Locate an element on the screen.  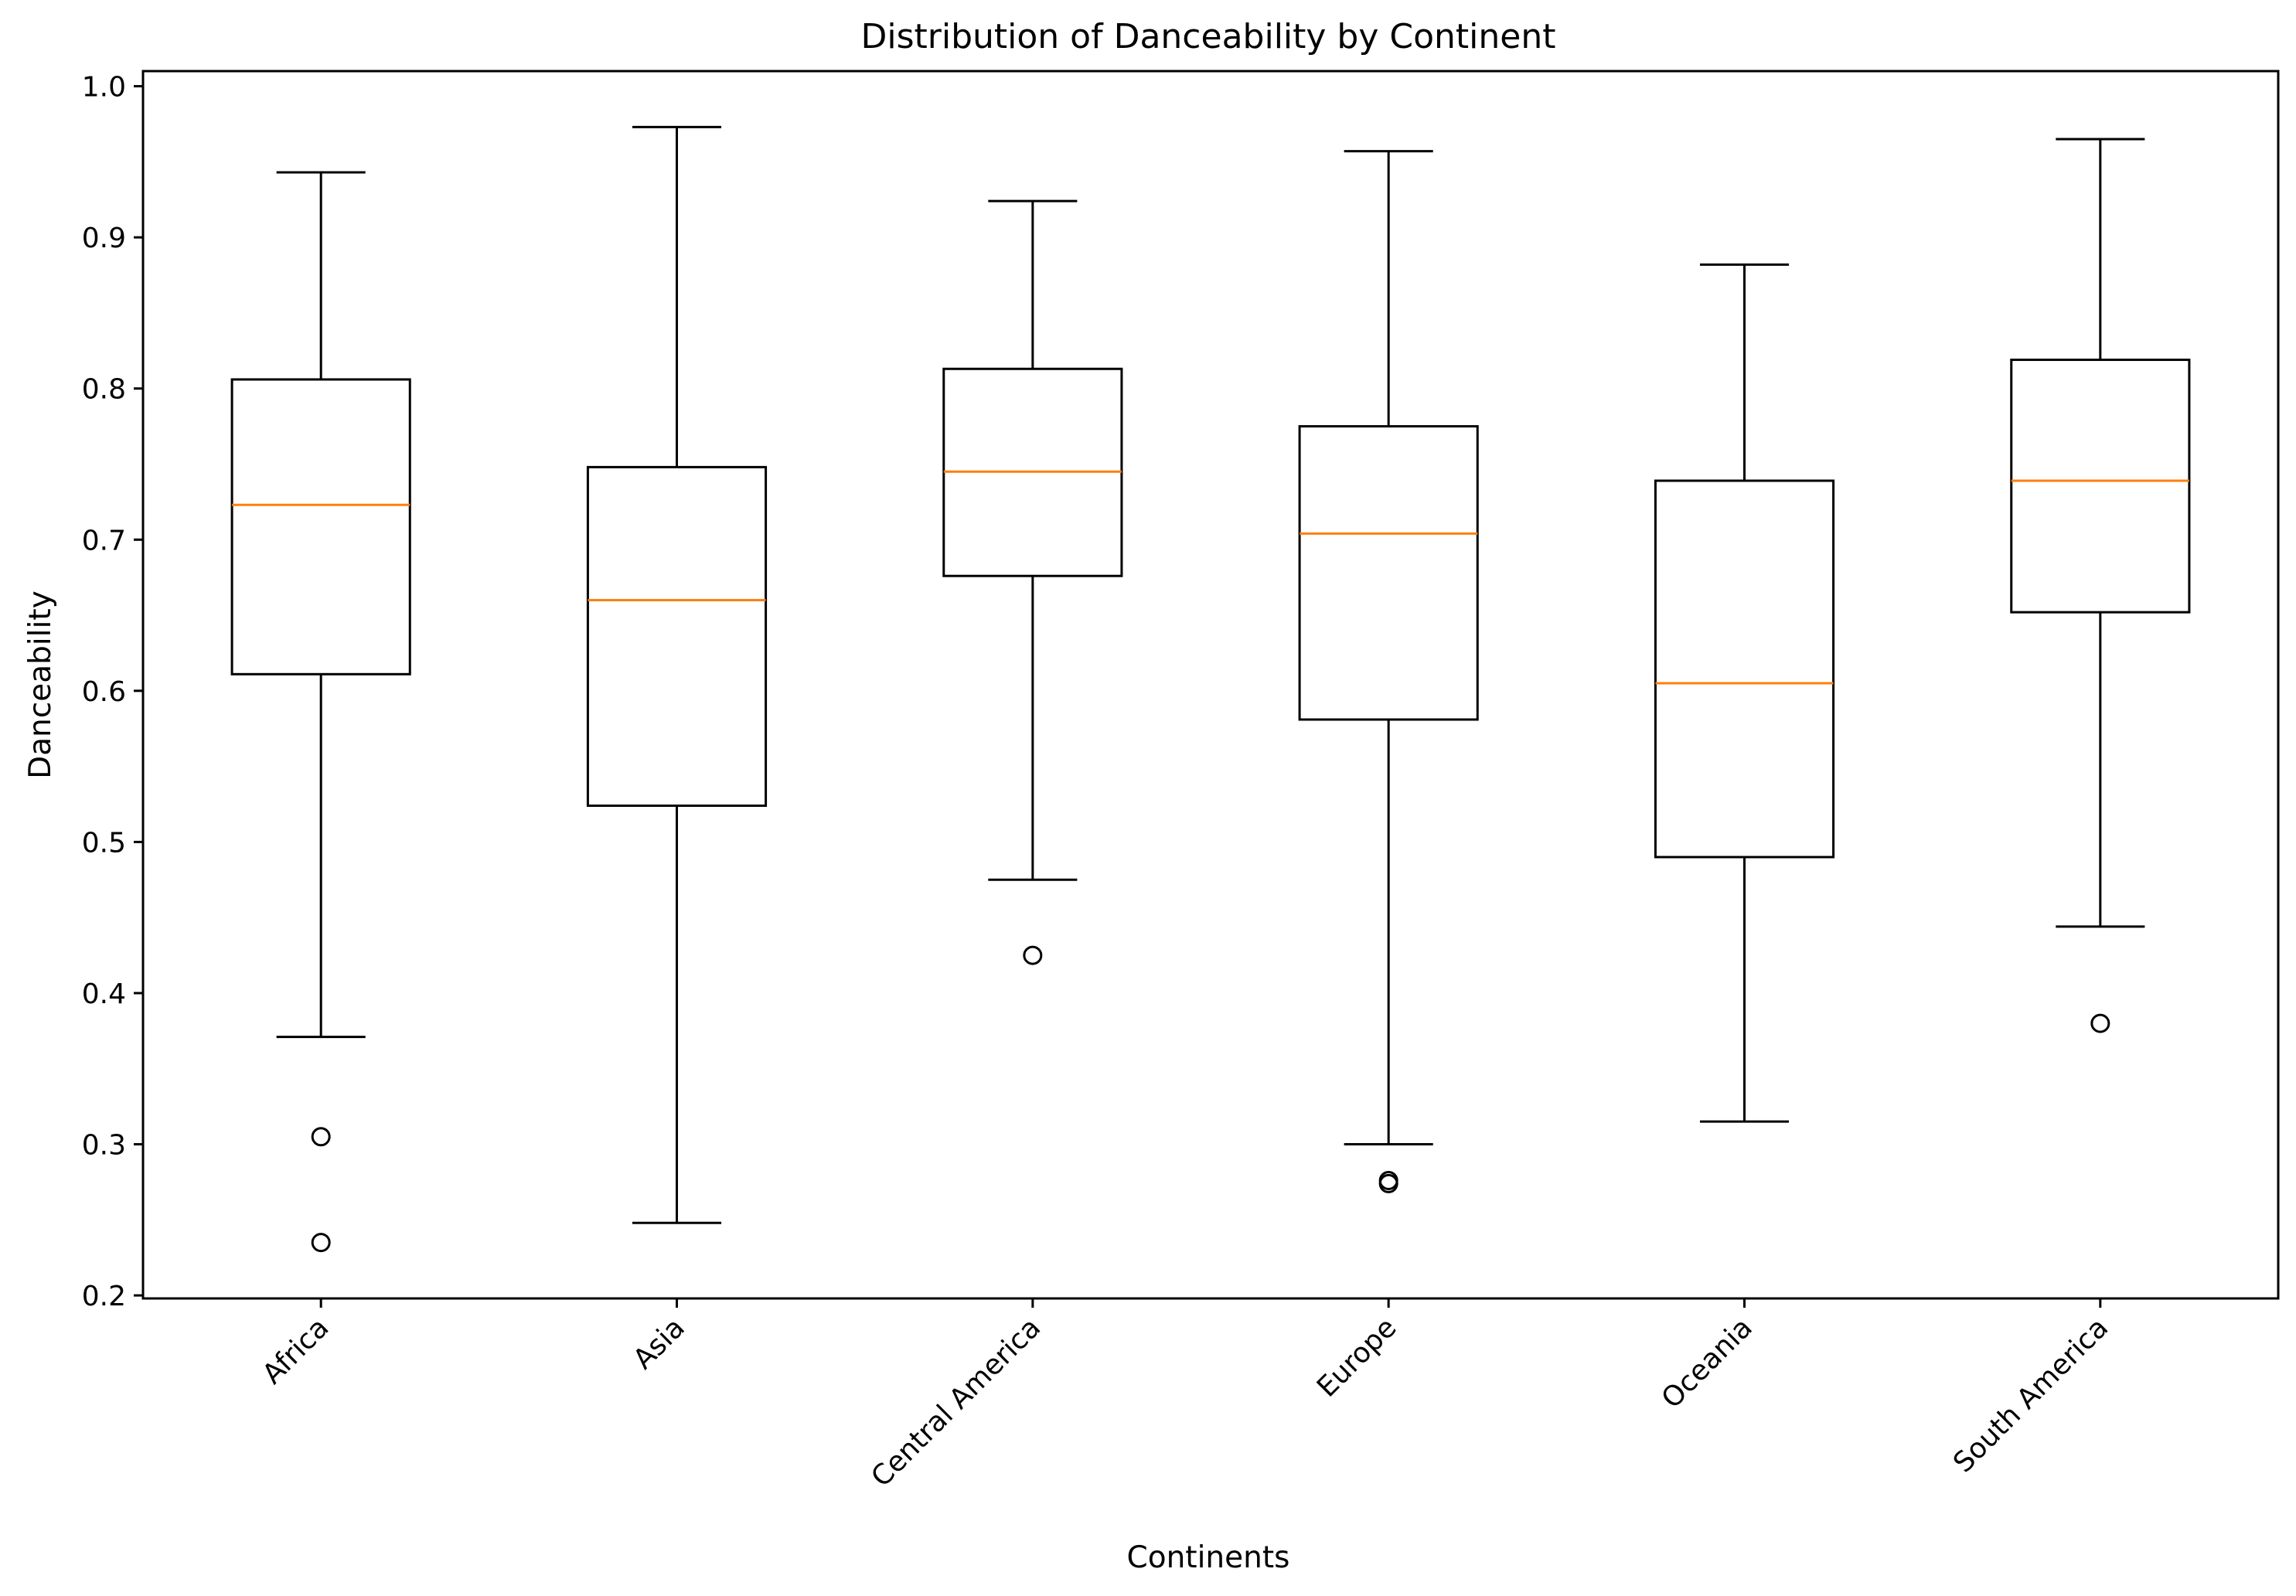
y-tick-label: 0.9 is located at coordinates (104, 238).